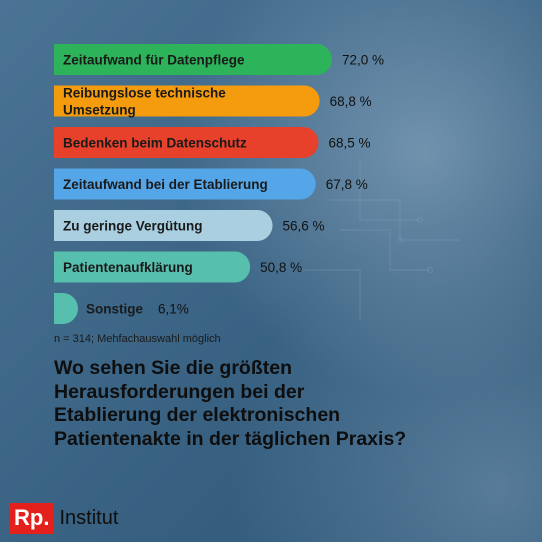 The width and height of the screenshot is (542, 542). What do you see at coordinates (128, 267) in the screenshot?
I see `bar-category-label: Patientenaufklärung` at bounding box center [128, 267].